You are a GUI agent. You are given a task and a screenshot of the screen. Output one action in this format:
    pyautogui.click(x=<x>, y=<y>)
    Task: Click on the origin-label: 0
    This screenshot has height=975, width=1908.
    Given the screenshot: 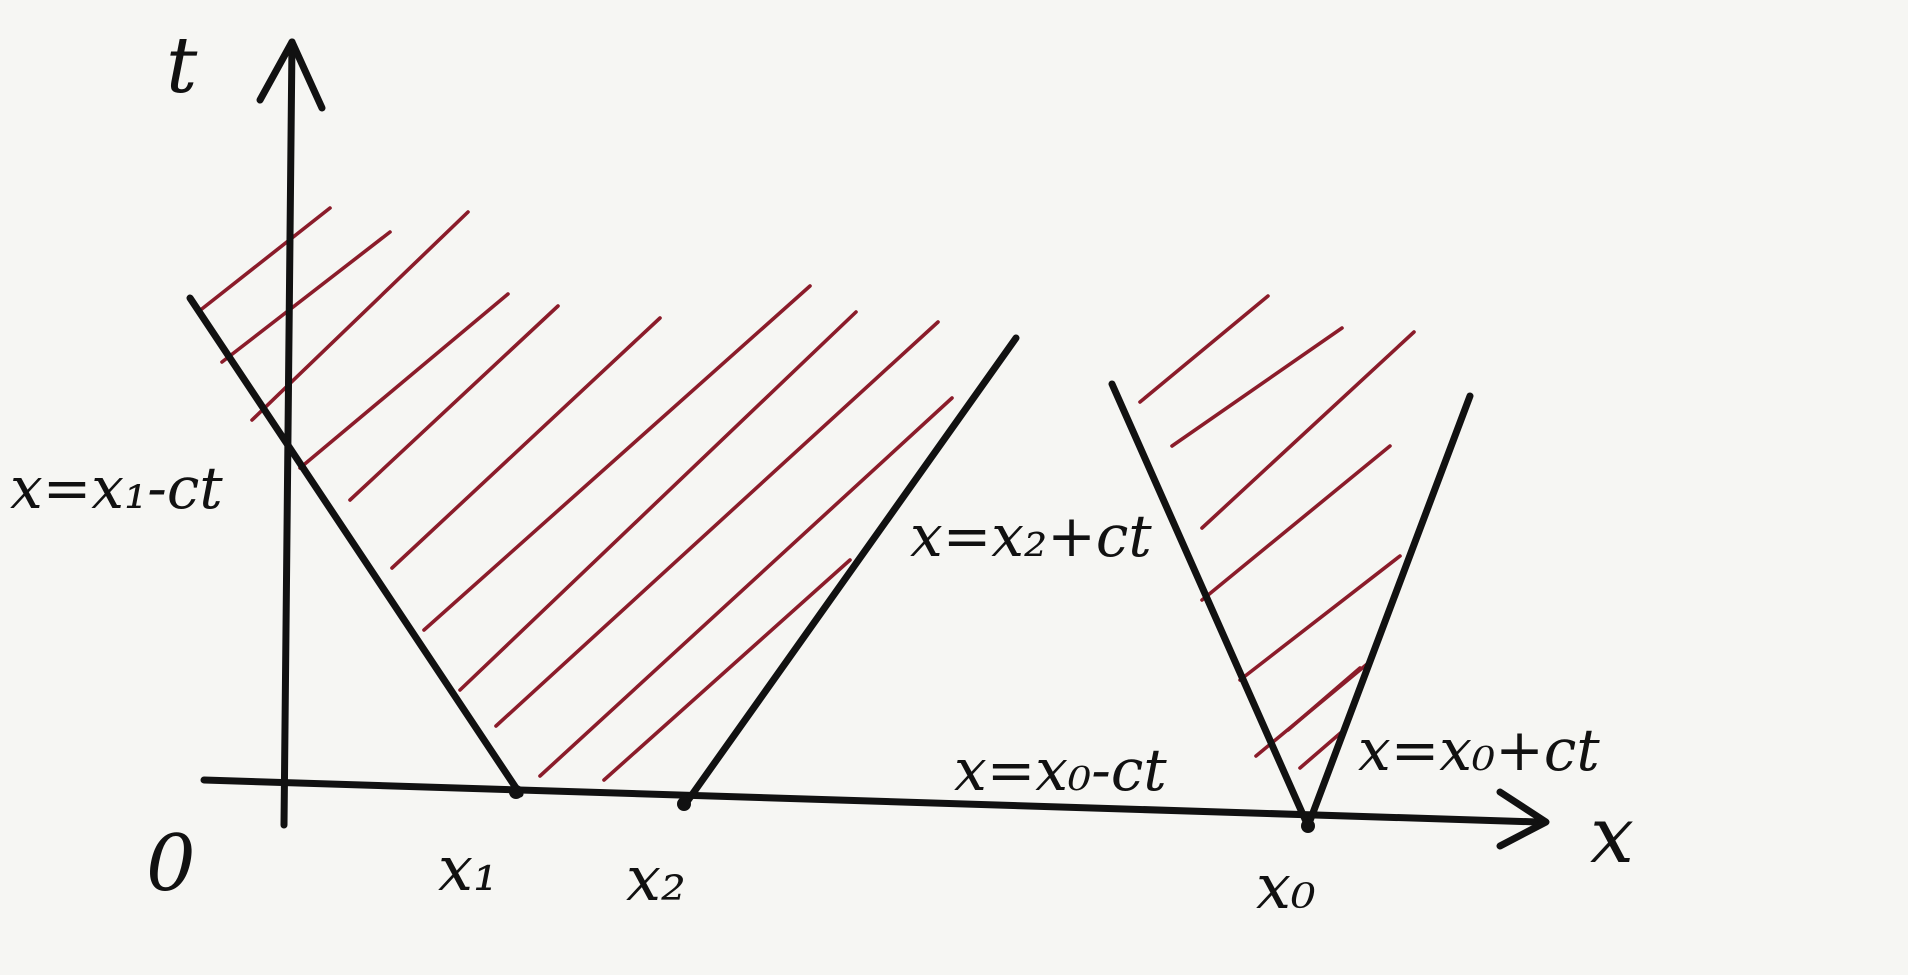 What is the action you would take?
    pyautogui.click(x=171, y=864)
    